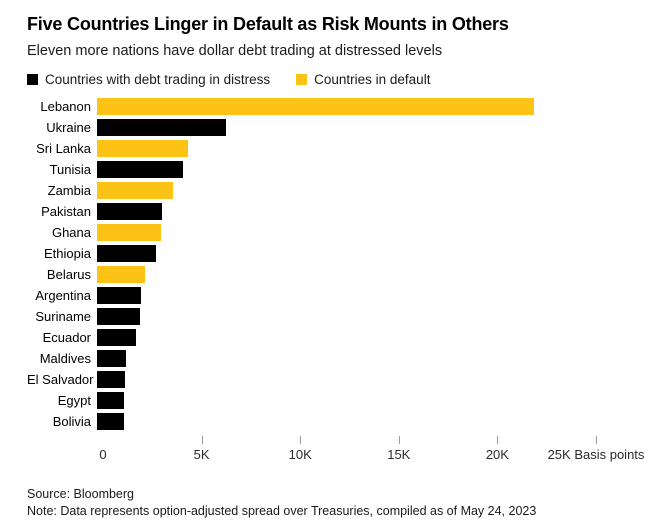  Describe the element at coordinates (63, 316) in the screenshot. I see `country-label-suriname: Suriname` at that location.